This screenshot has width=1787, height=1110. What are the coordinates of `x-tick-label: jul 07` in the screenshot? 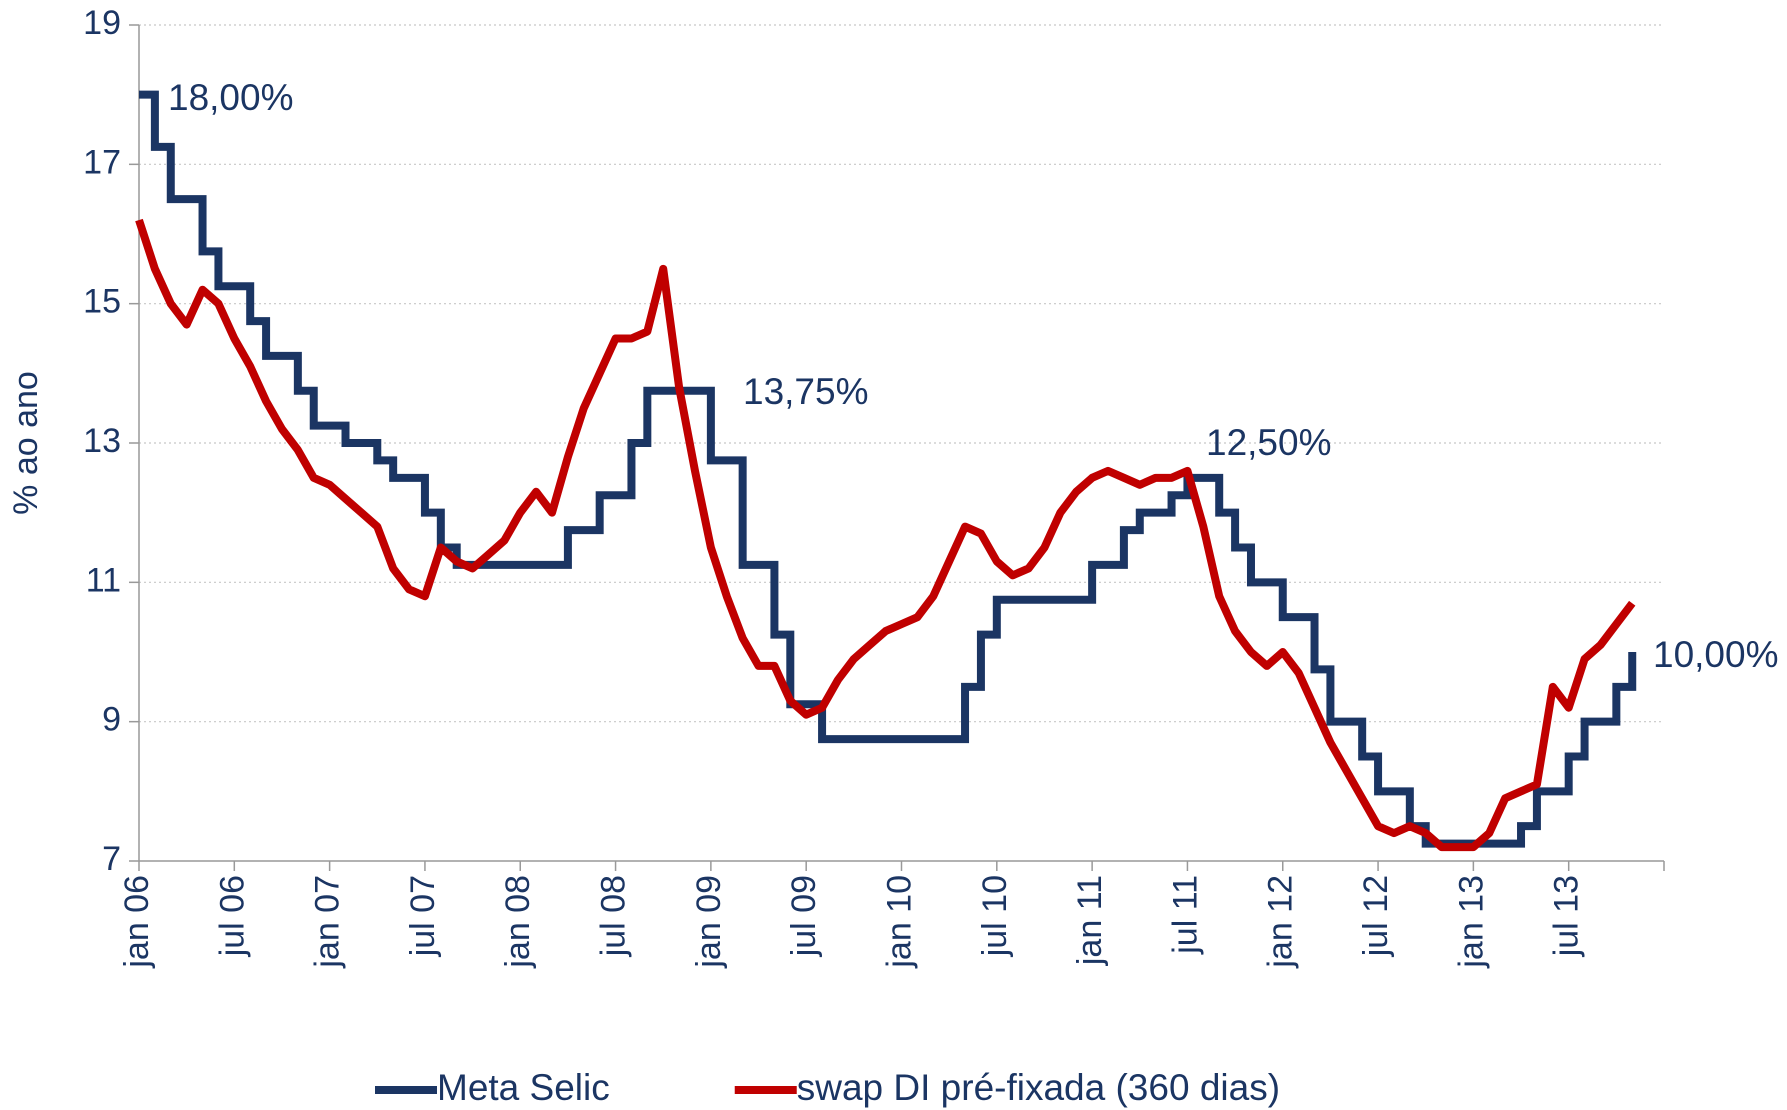 It's located at (423, 916).